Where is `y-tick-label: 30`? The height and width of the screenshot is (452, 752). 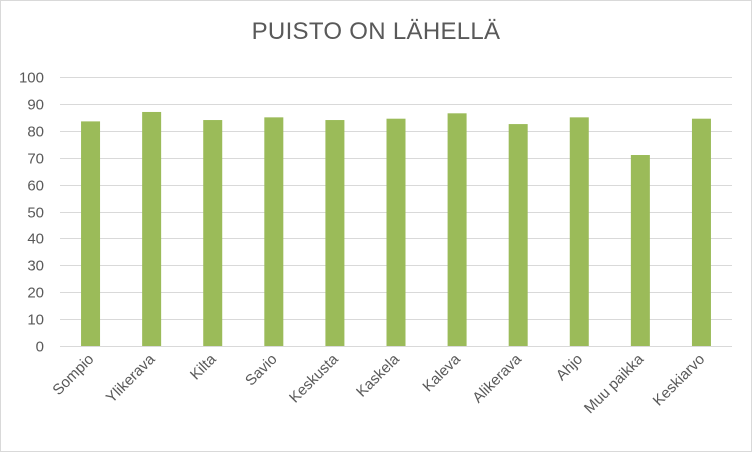
y-tick-label: 30 is located at coordinates (35, 266).